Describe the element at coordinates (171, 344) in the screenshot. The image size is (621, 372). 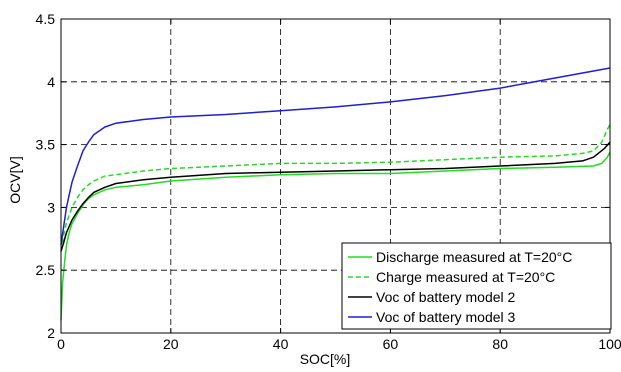
I see `x-tick-label: 20` at that location.